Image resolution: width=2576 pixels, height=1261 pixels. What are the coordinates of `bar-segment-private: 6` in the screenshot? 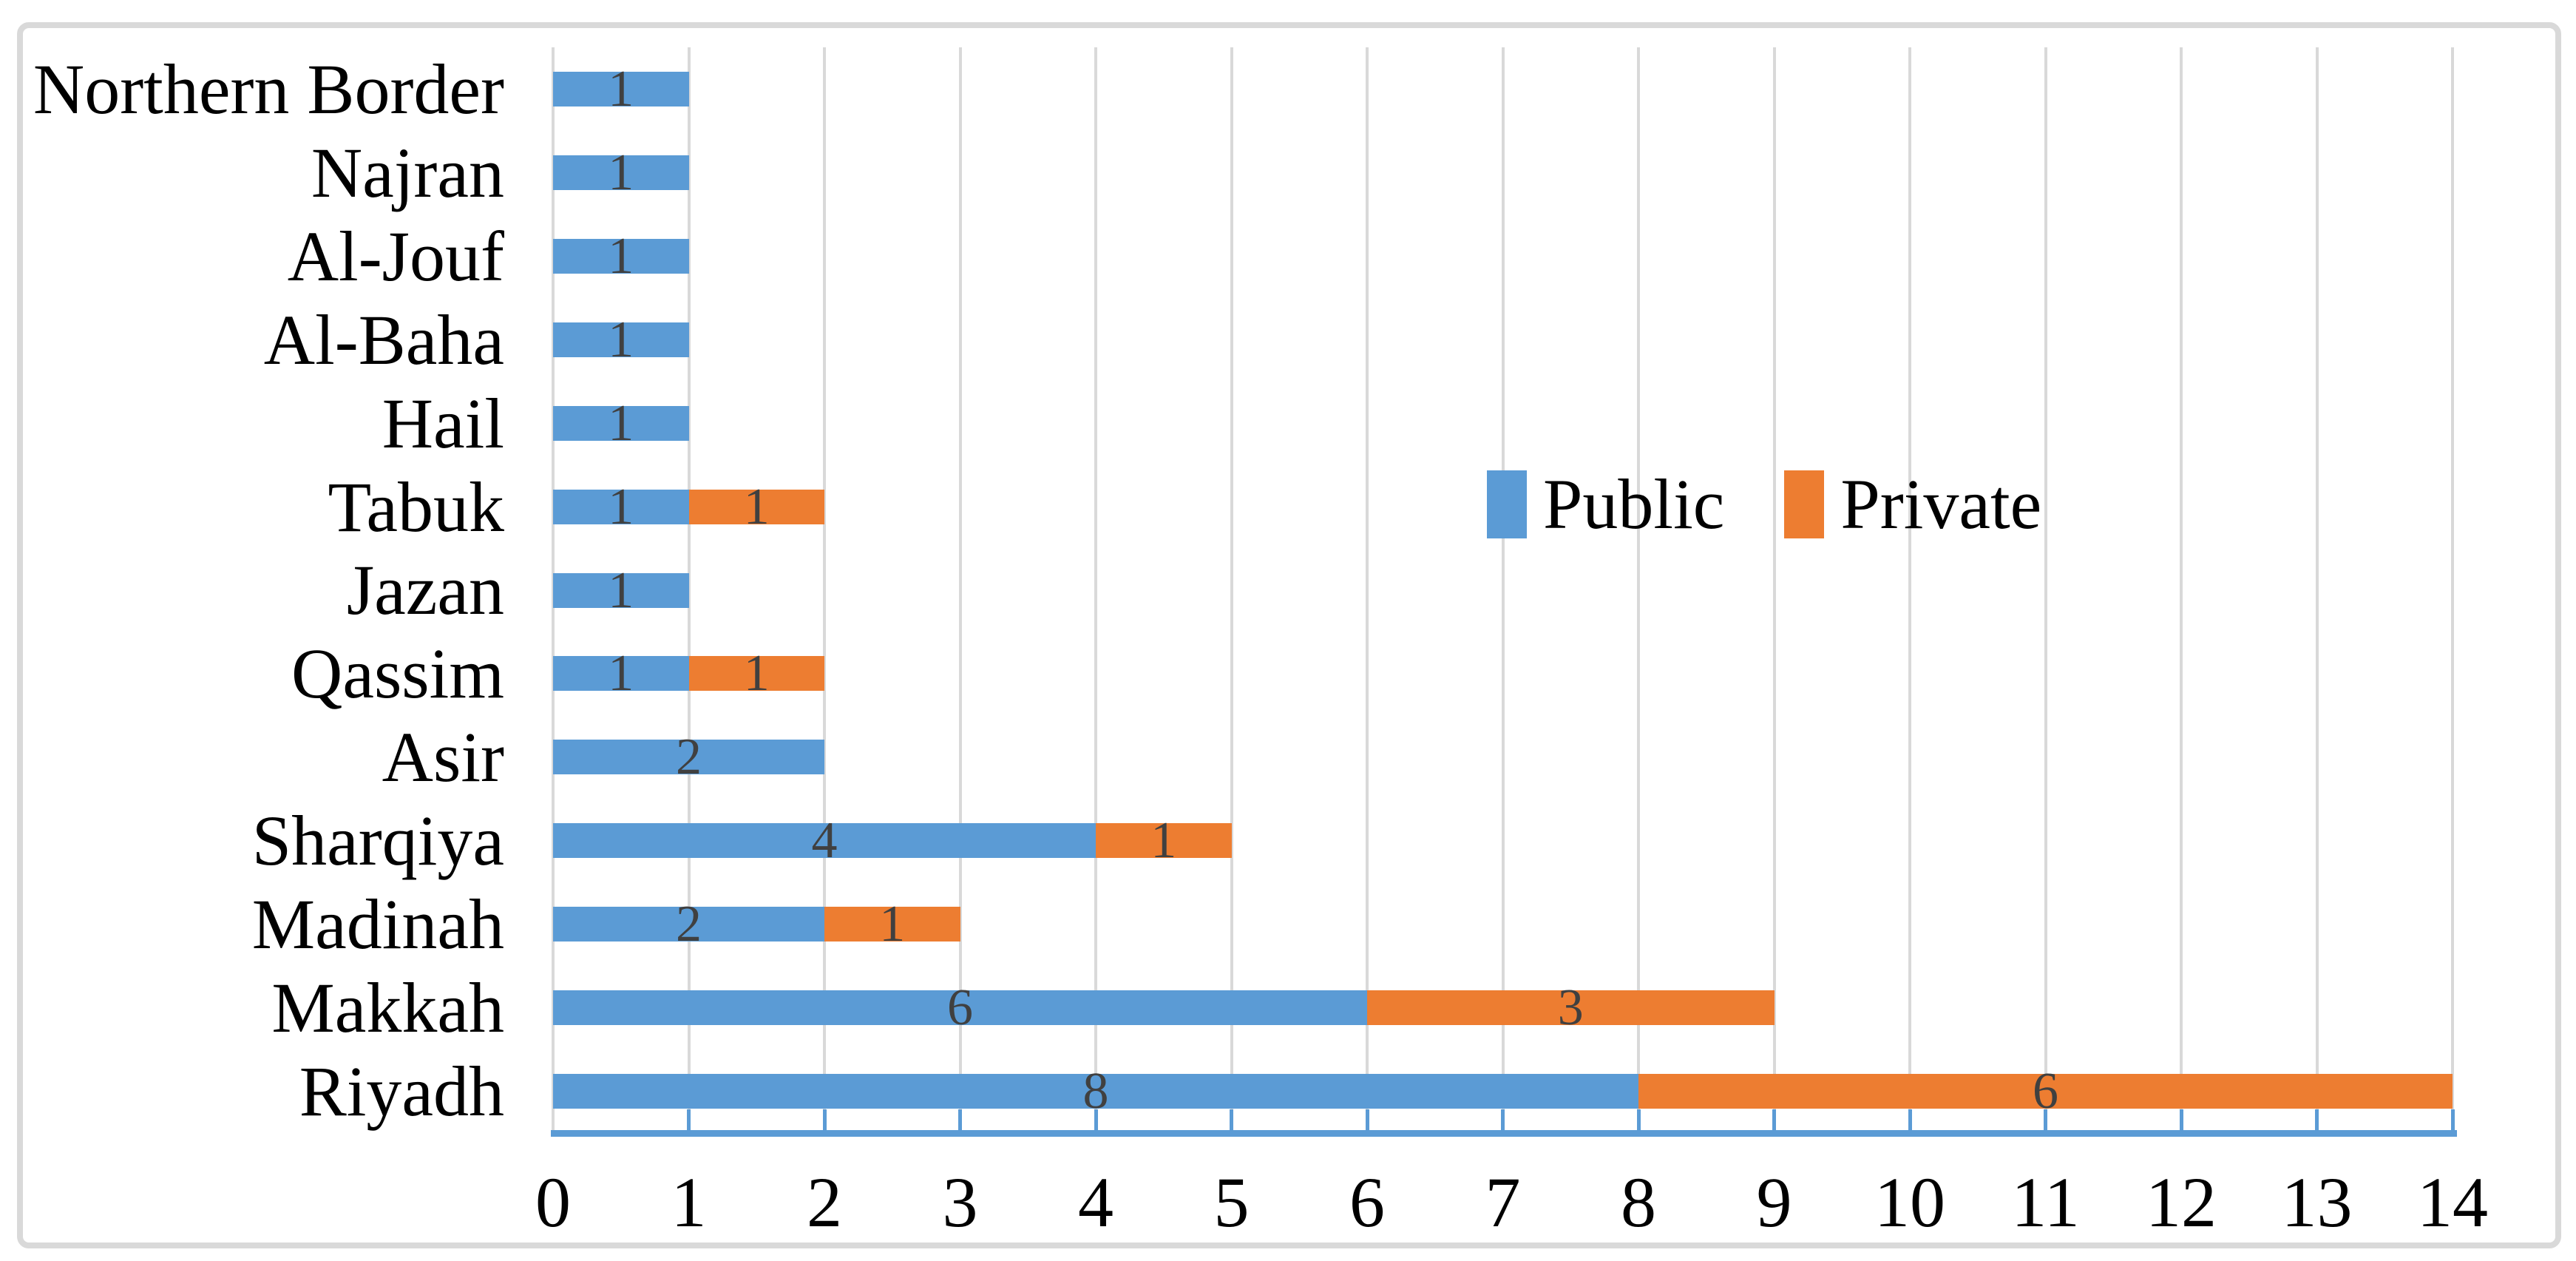 It's located at (2045, 1092).